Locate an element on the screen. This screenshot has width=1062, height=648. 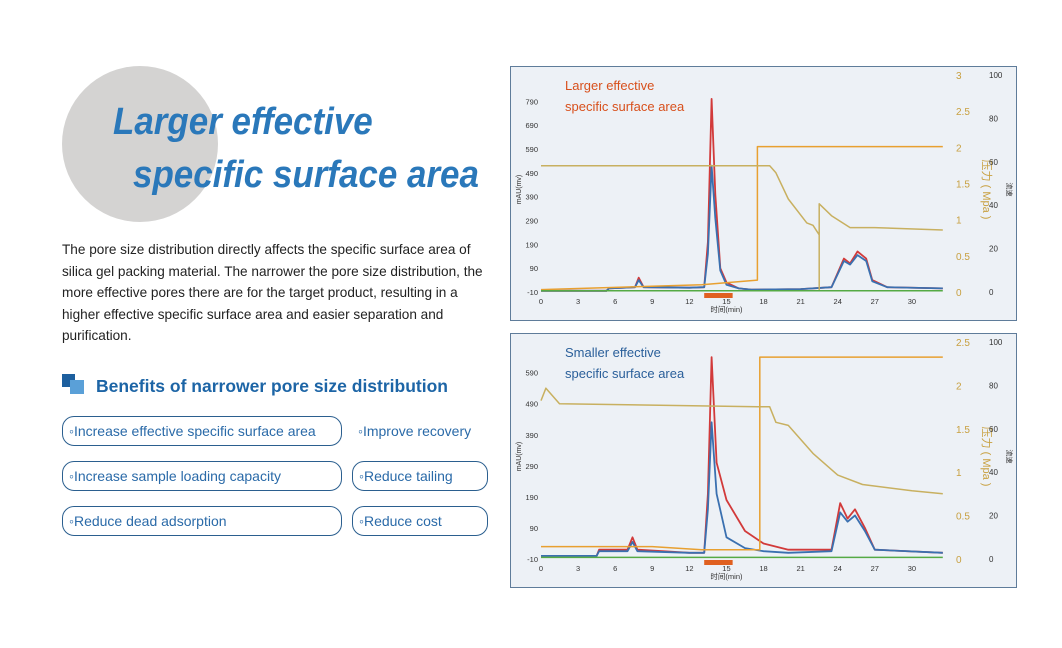
squares-icon is located at coordinates (73, 384).